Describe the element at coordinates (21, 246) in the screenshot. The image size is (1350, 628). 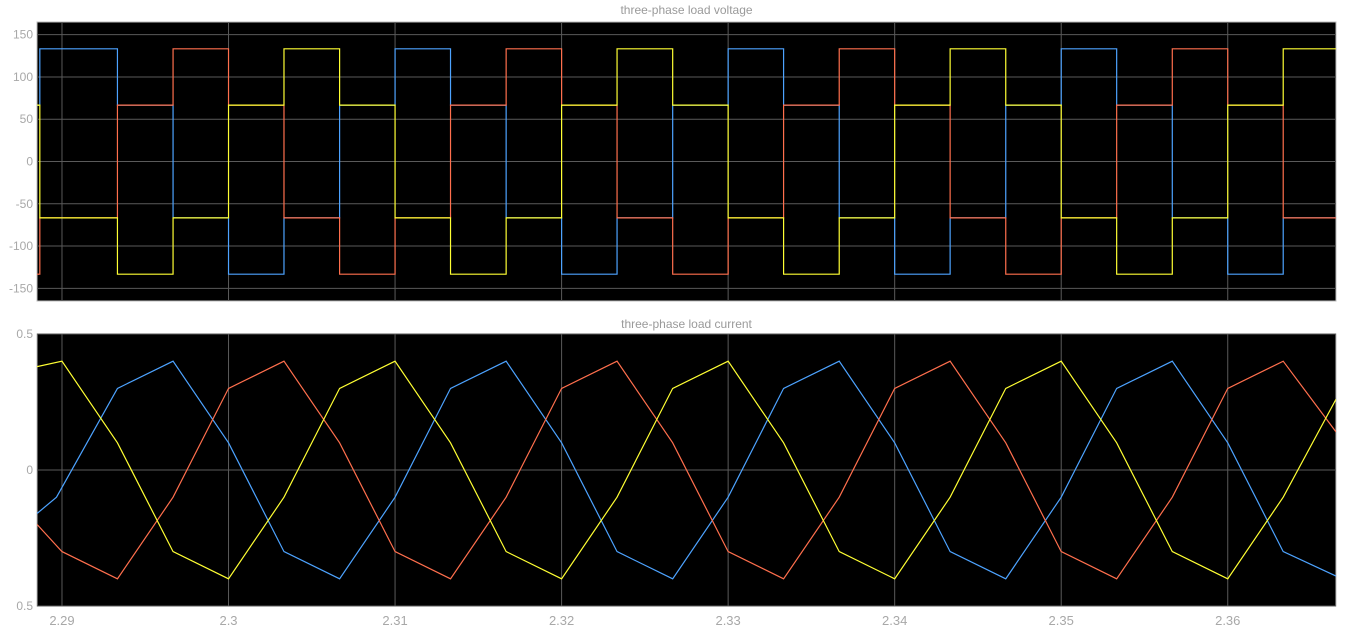
I see `y-tick-label: -100` at that location.